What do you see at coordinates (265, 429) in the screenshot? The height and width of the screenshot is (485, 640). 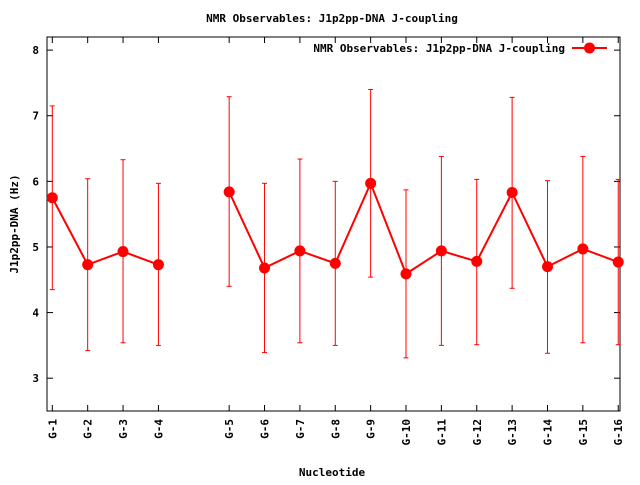 I see `x-tick-label: G-6` at bounding box center [265, 429].